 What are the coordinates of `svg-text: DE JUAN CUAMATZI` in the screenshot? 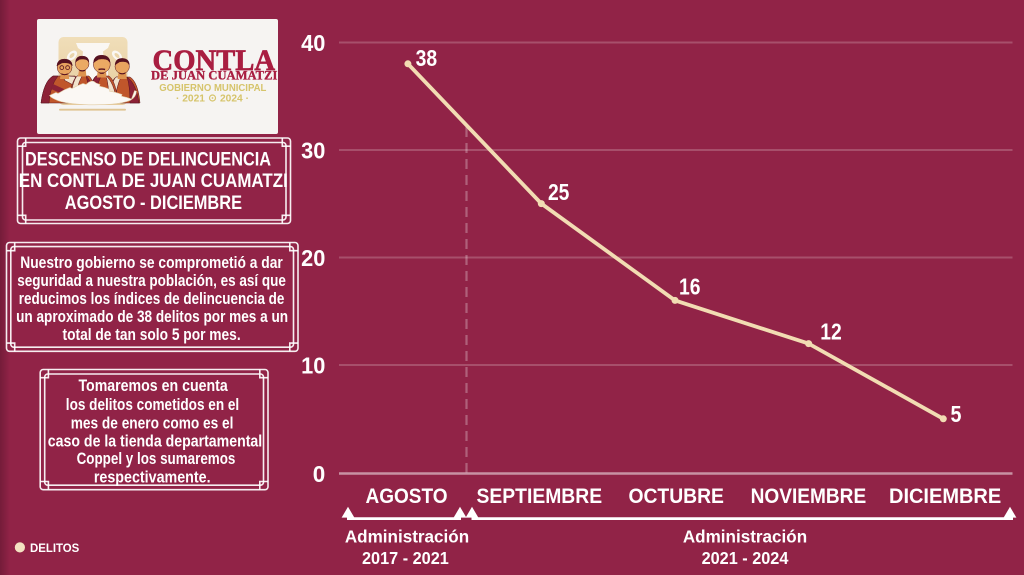 It's located at (214, 76).